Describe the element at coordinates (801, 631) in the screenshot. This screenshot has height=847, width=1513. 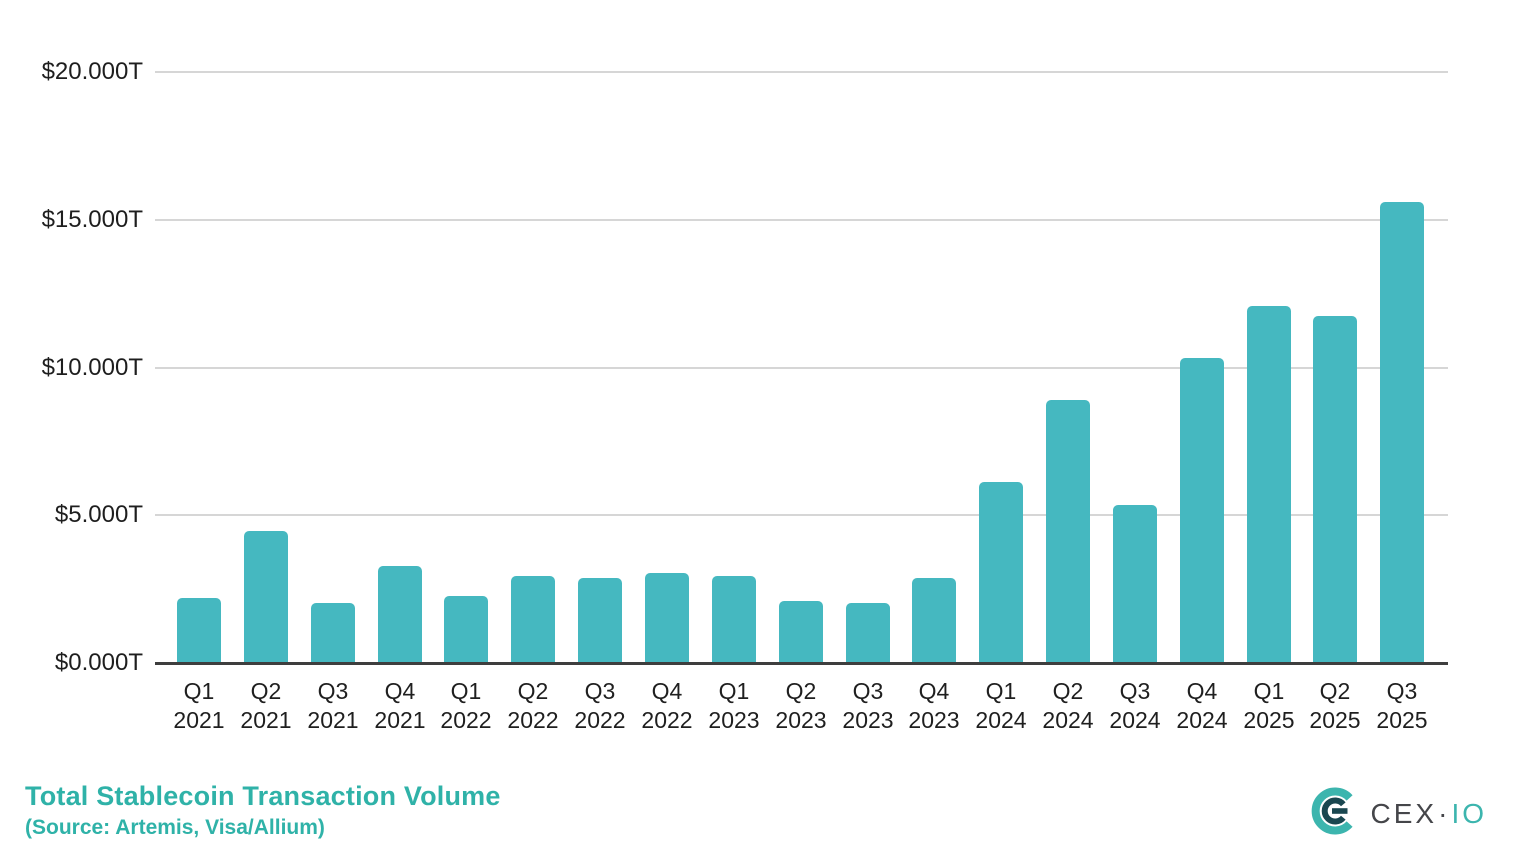
I see `bar-q2-2023` at that location.